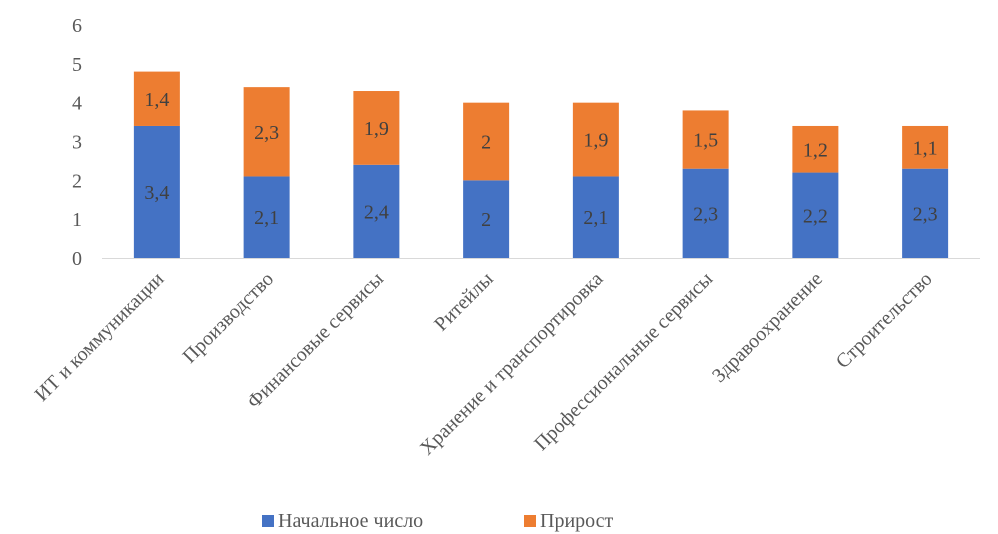 This screenshot has height=534, width=998. Describe the element at coordinates (77, 26) in the screenshot. I see `y-tick-label: 6` at that location.